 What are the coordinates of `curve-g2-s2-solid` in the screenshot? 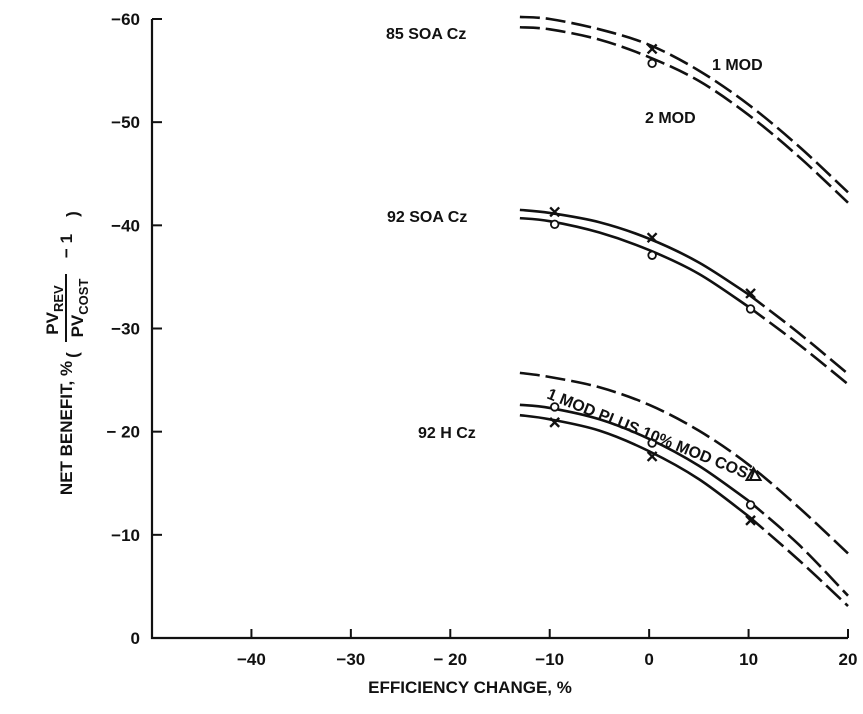 It's located at (634, 465).